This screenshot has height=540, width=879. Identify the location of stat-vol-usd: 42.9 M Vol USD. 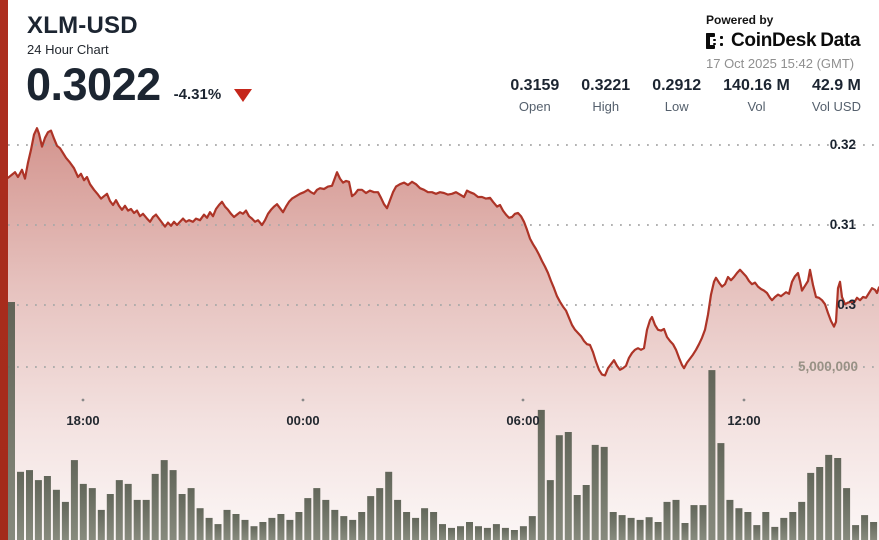
(836, 95).